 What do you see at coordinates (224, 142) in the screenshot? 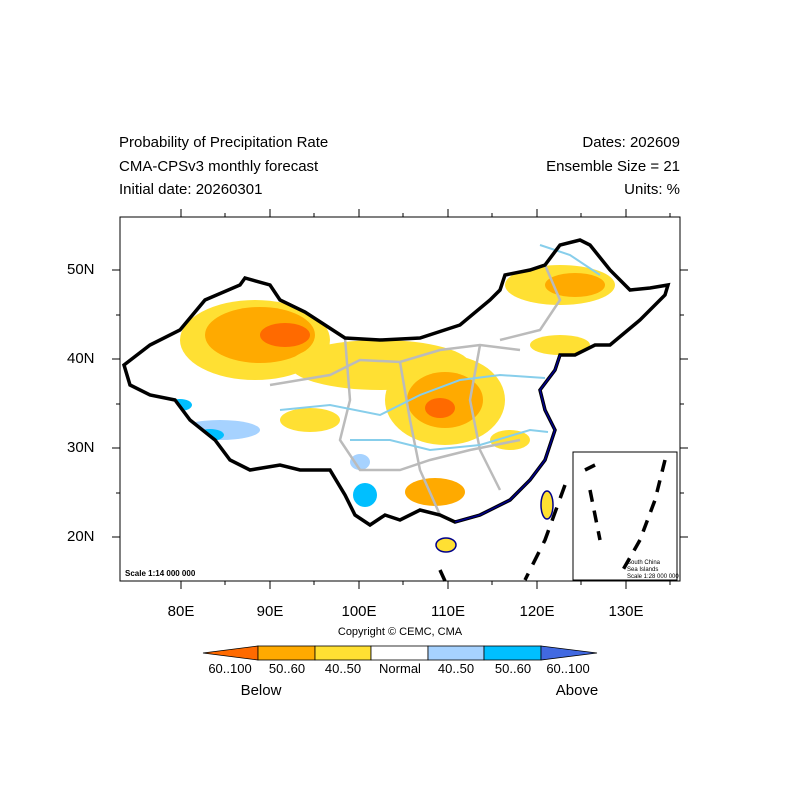
I see `title-line-1: Probability of Precipitation Rate` at bounding box center [224, 142].